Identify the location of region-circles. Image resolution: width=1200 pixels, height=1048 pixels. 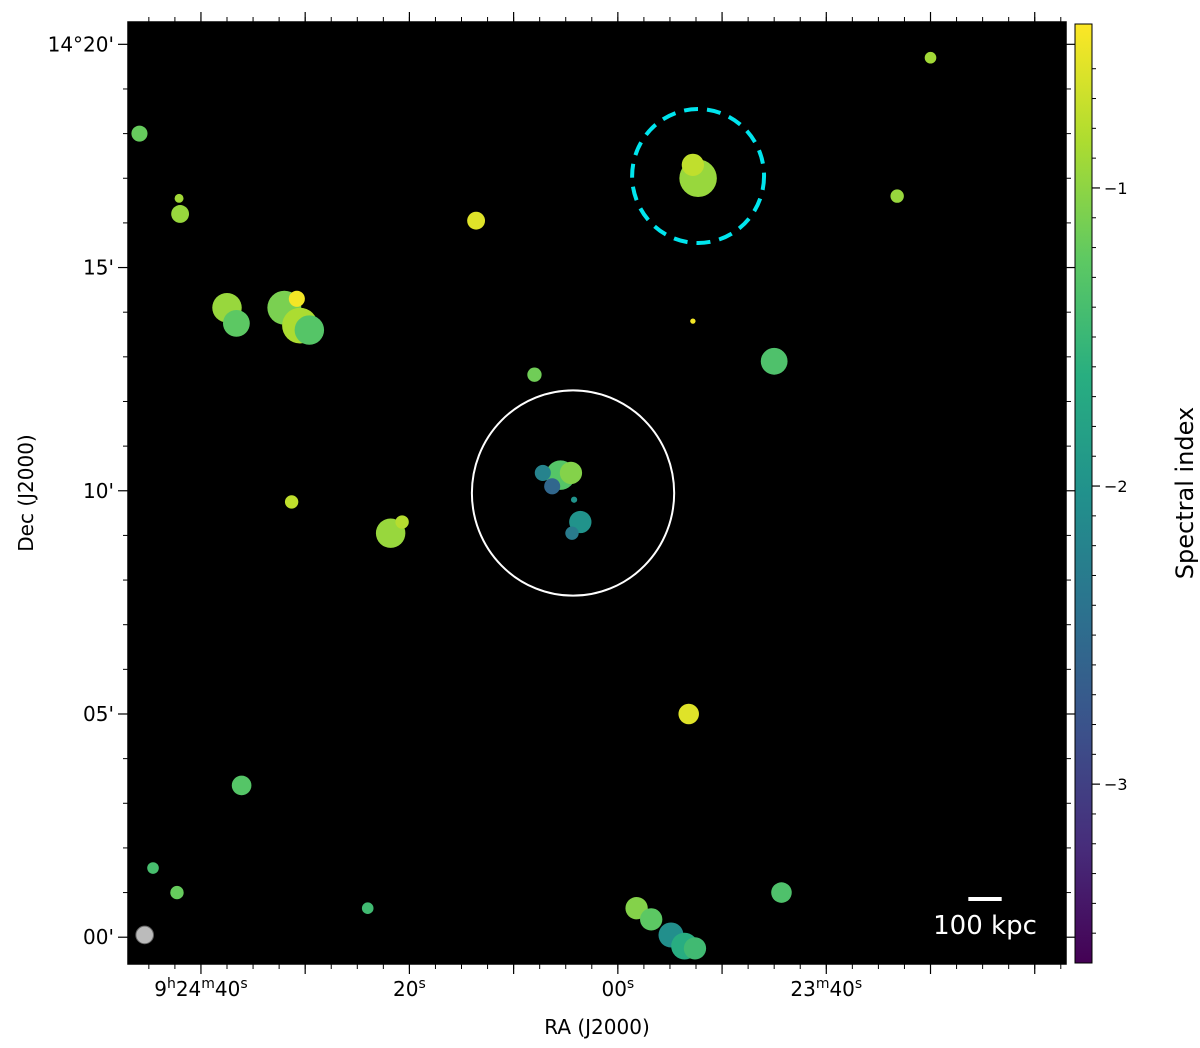
(618, 352).